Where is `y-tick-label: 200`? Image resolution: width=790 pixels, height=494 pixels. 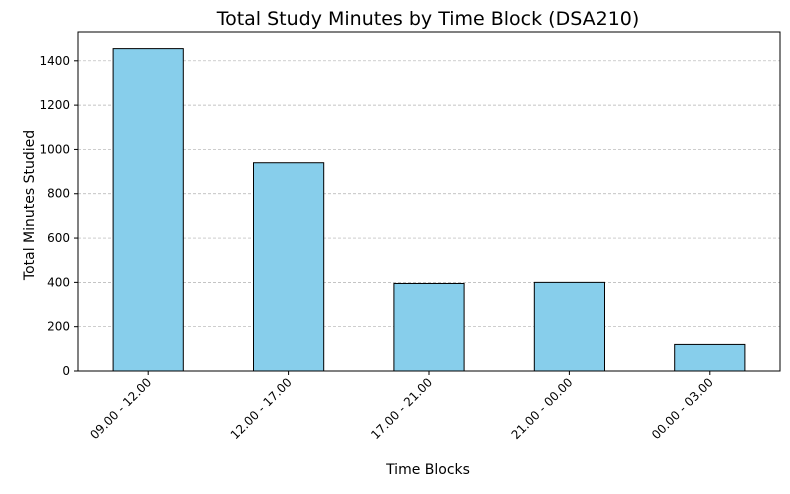 y-tick-label: 200 is located at coordinates (58, 327).